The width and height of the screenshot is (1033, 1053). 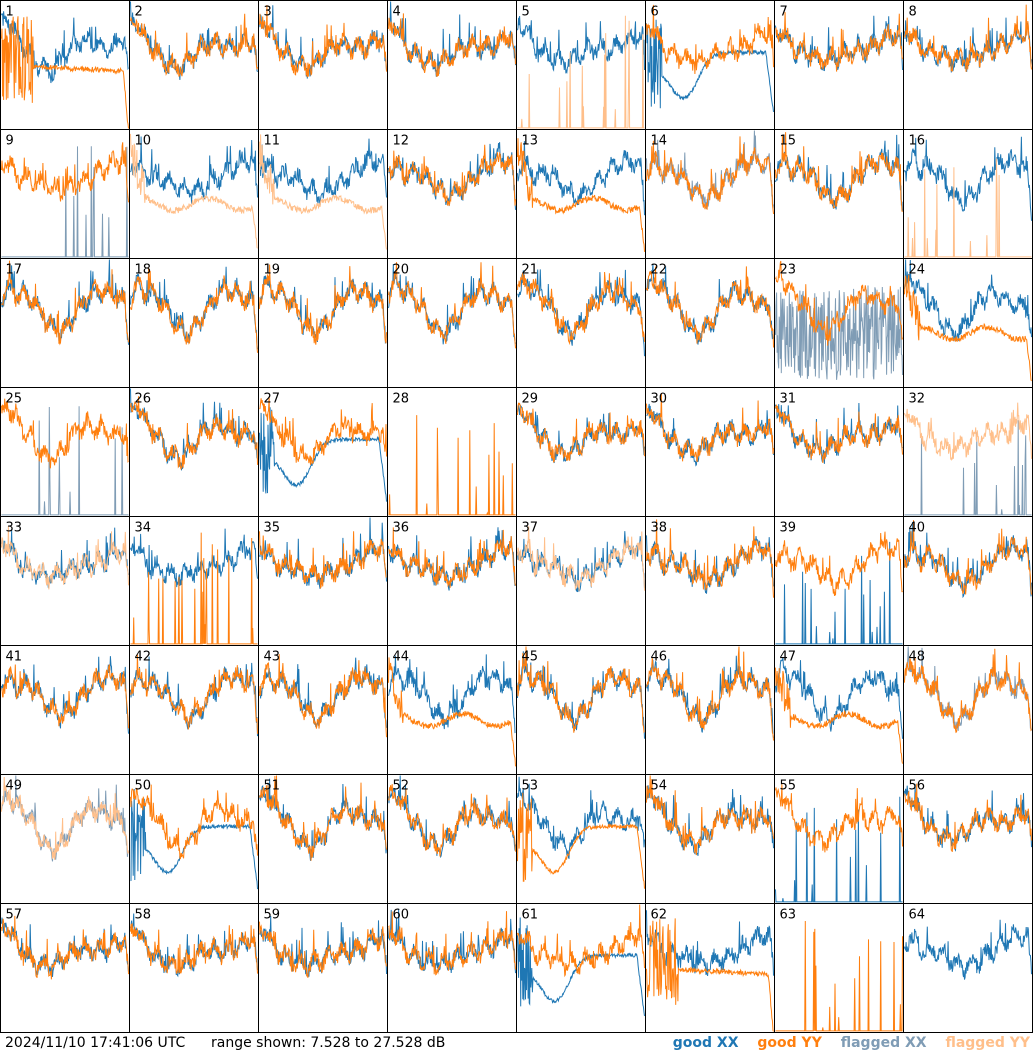 I want to click on panel-label: 4, so click(x=397, y=12).